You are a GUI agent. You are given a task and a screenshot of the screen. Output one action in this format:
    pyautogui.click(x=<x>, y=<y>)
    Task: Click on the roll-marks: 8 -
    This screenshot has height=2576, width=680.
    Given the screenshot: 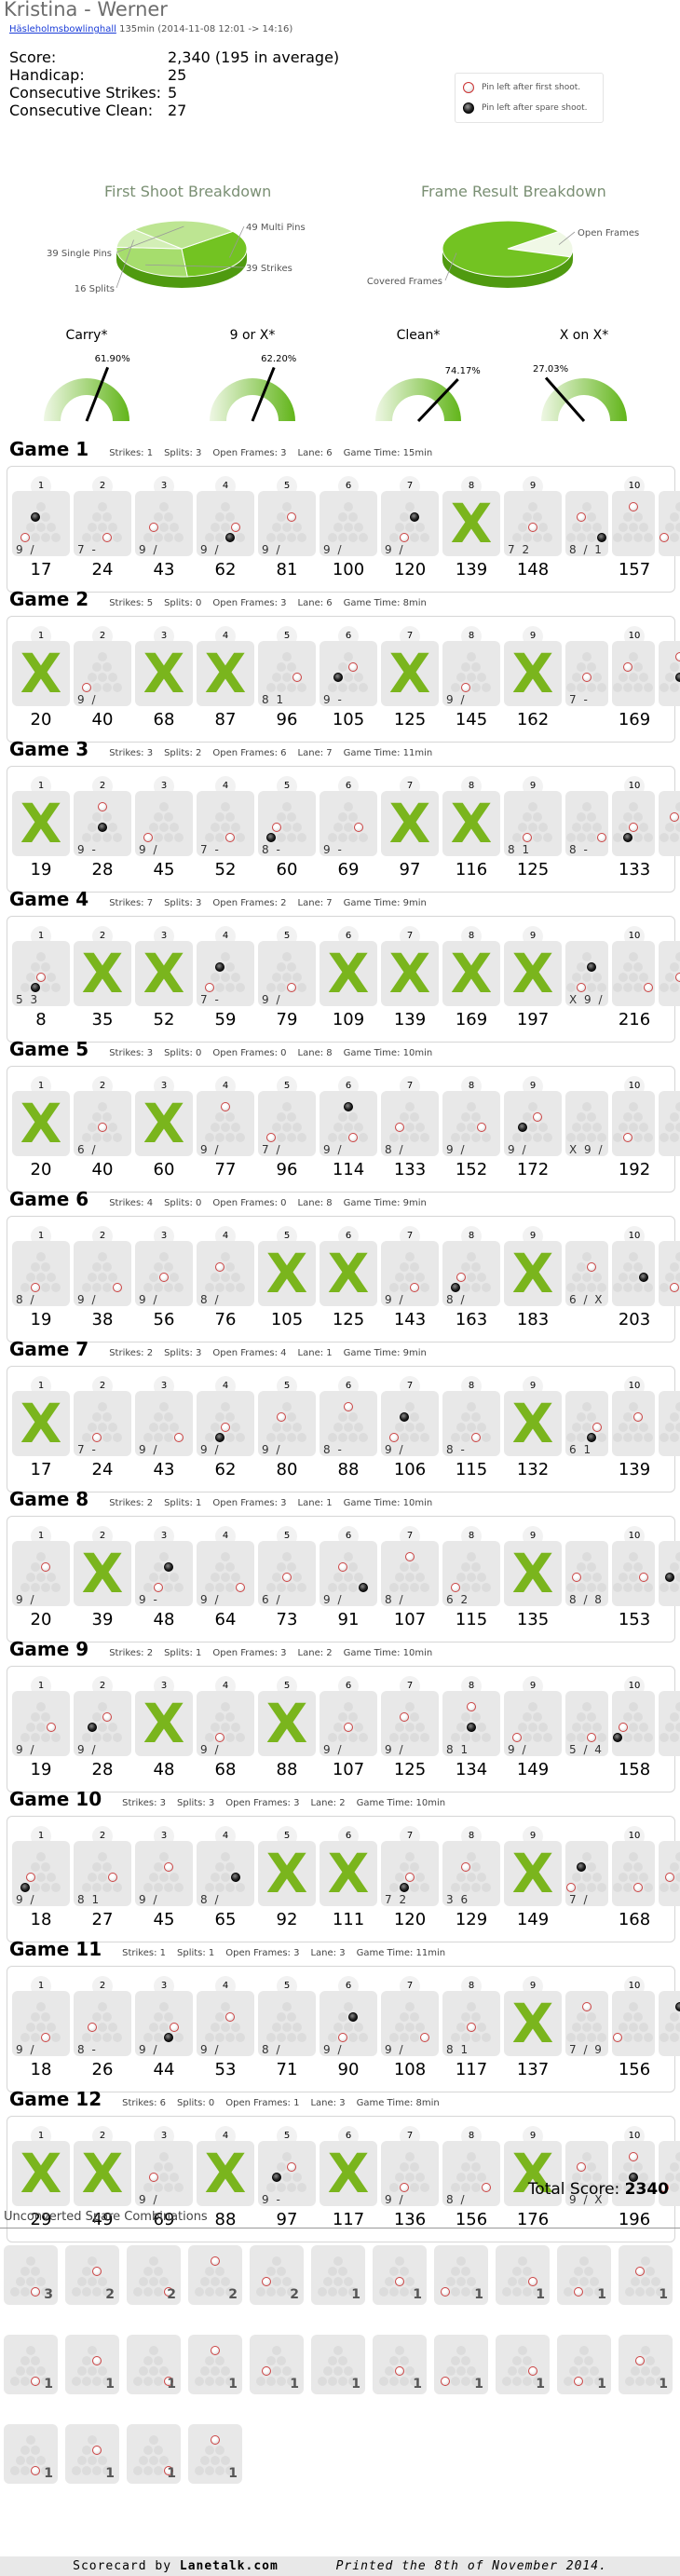 What is the action you would take?
    pyautogui.click(x=87, y=2049)
    